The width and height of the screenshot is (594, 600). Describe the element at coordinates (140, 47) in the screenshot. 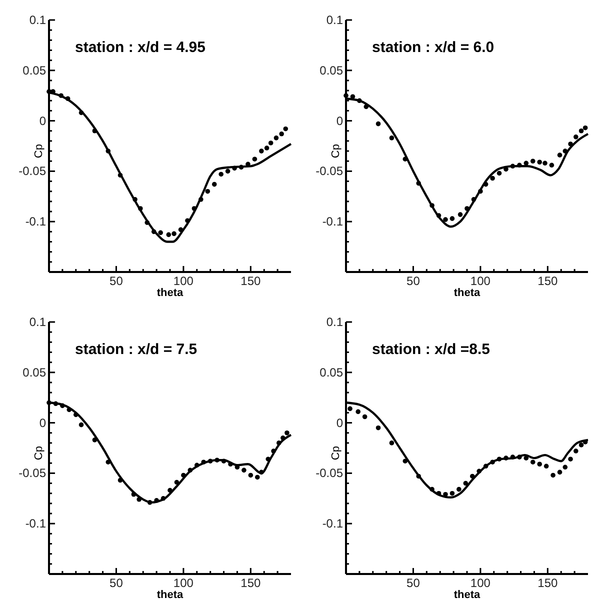

I see `text: station : x/d = 4.95` at that location.